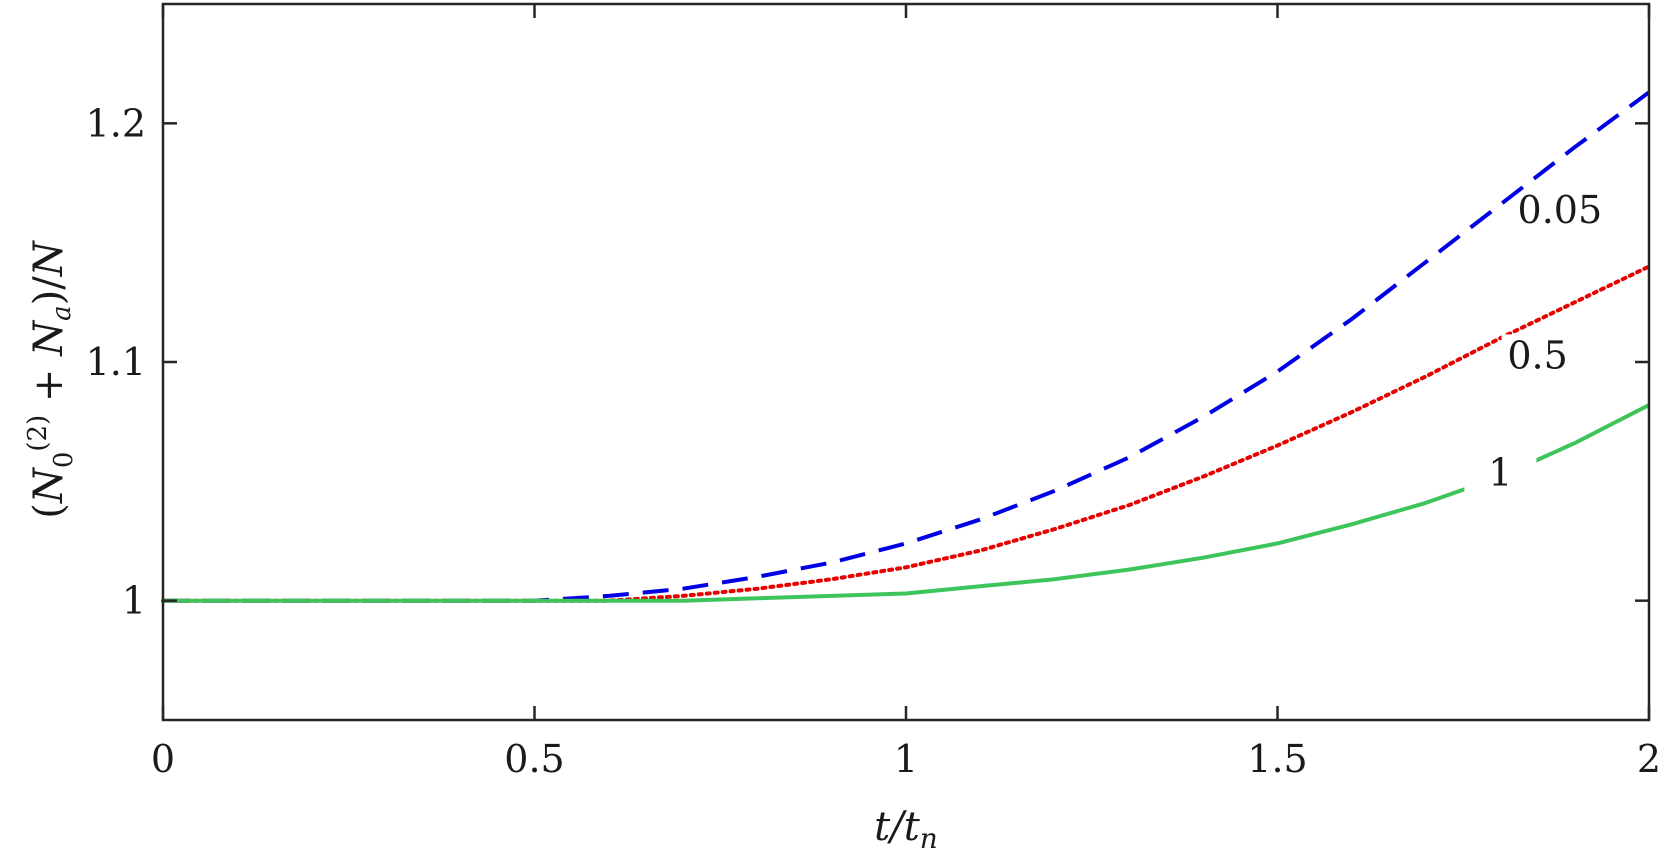 This screenshot has width=1664, height=856. I want to click on curve-label: 1, so click(1500, 472).